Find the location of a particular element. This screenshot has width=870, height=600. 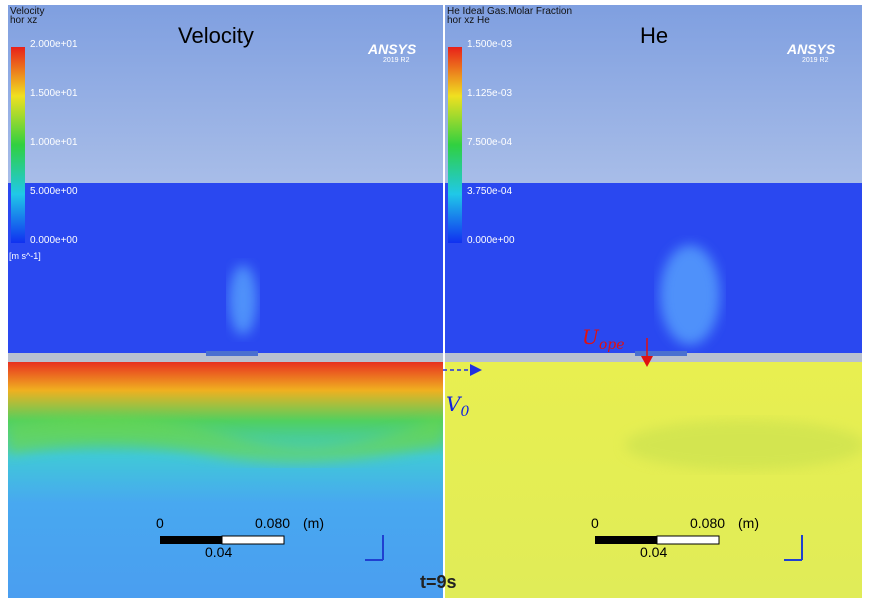

u-base: U is located at coordinates (590, 337).